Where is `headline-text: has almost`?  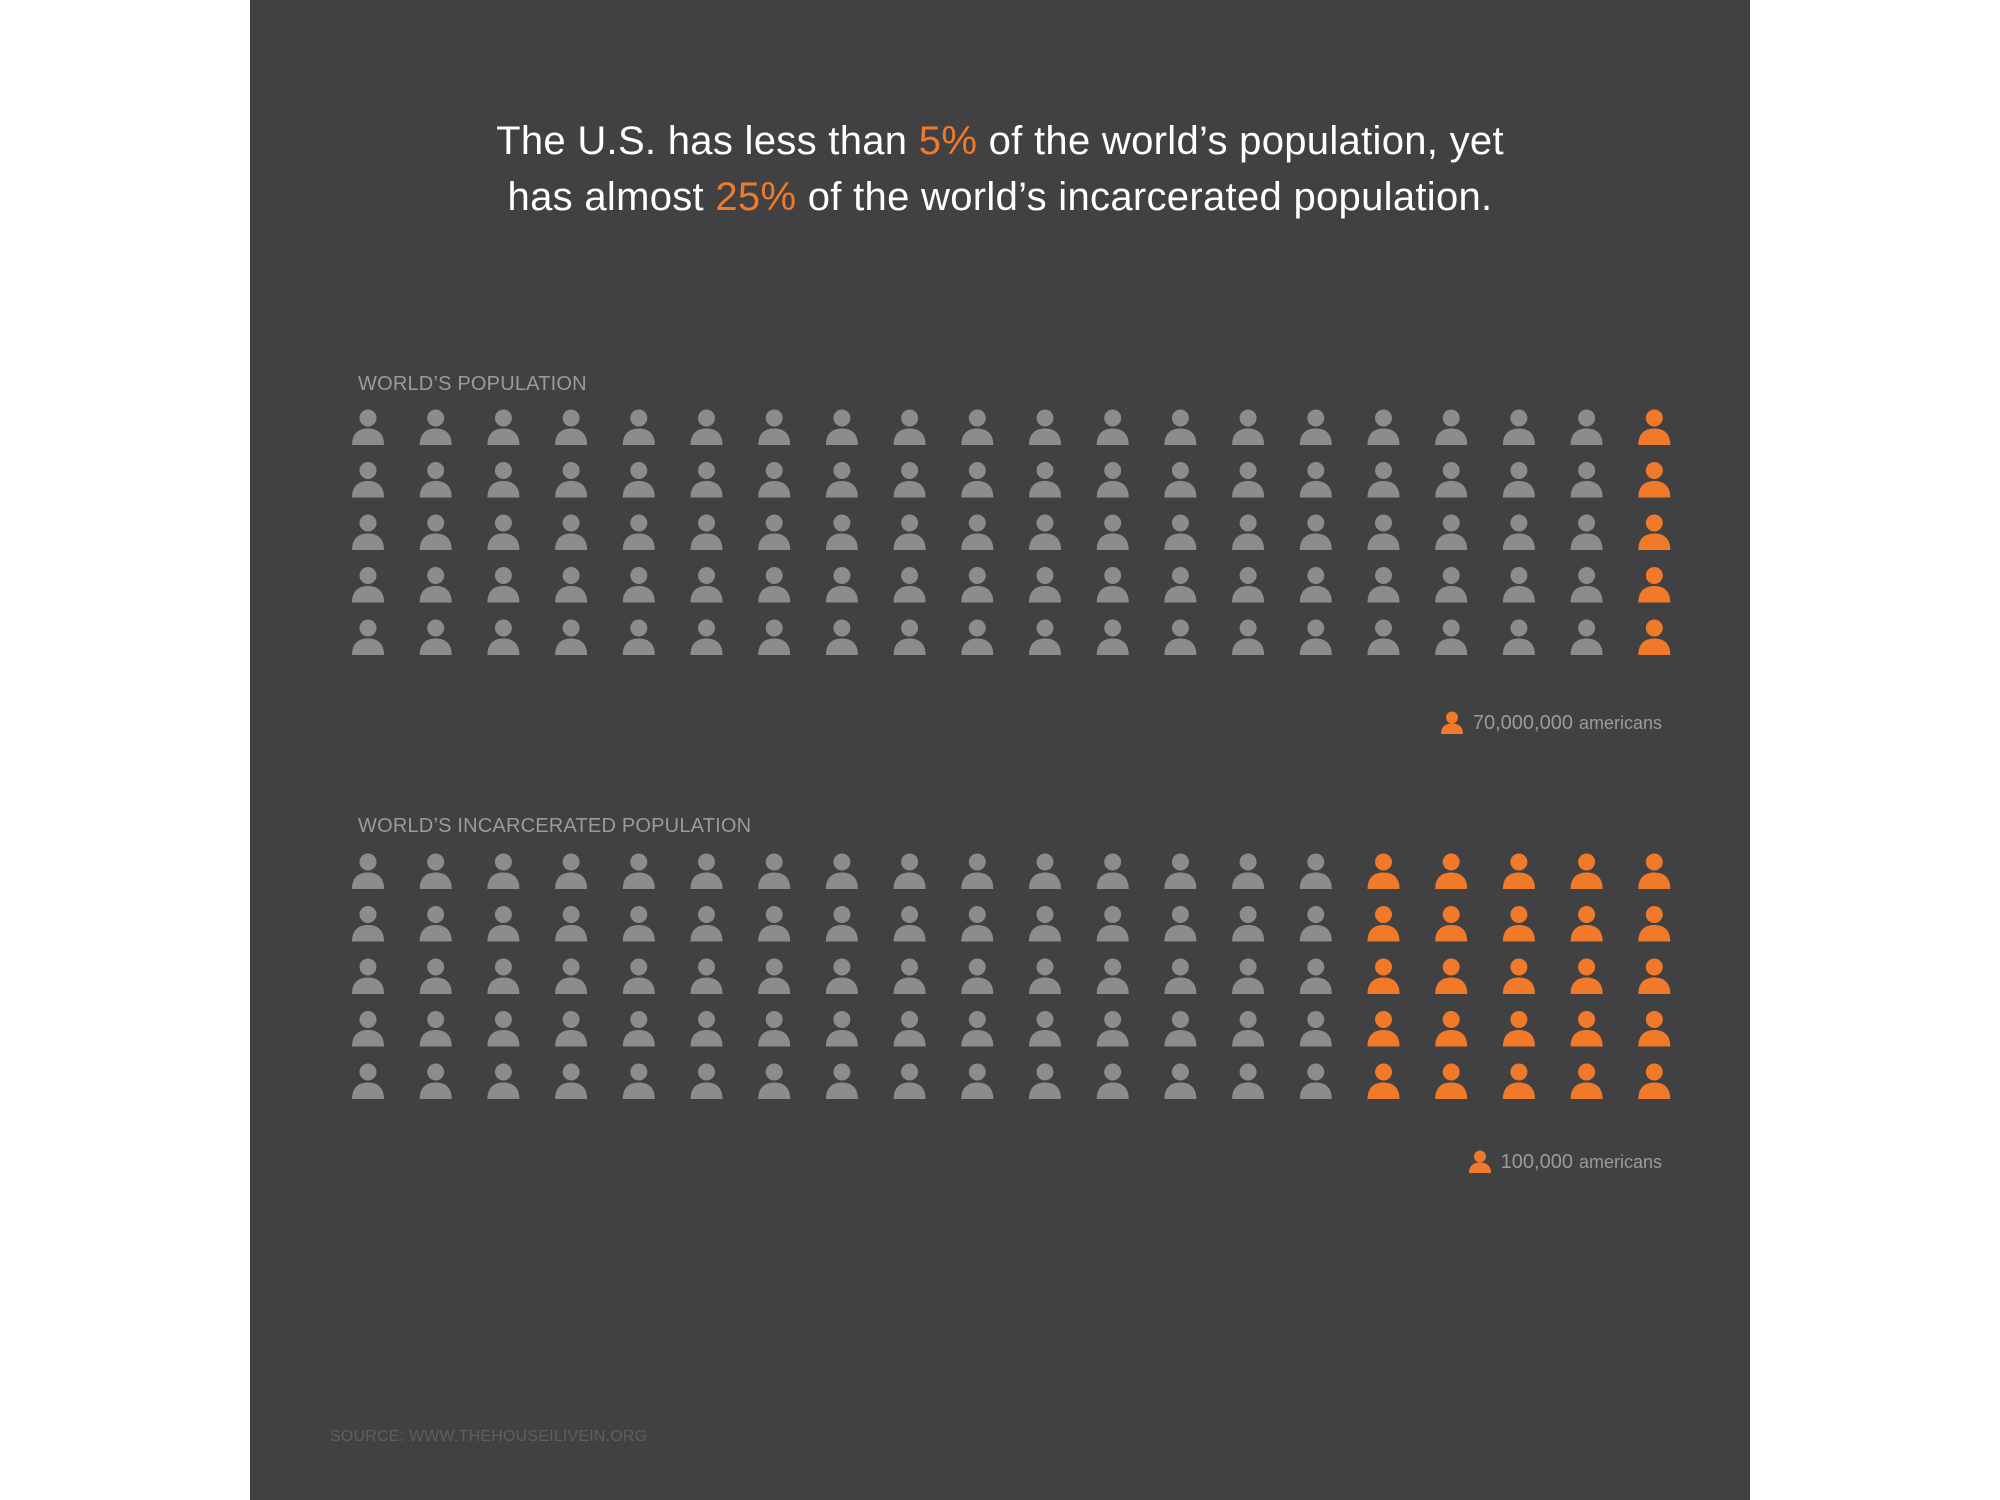
headline-text: has almost is located at coordinates (611, 197).